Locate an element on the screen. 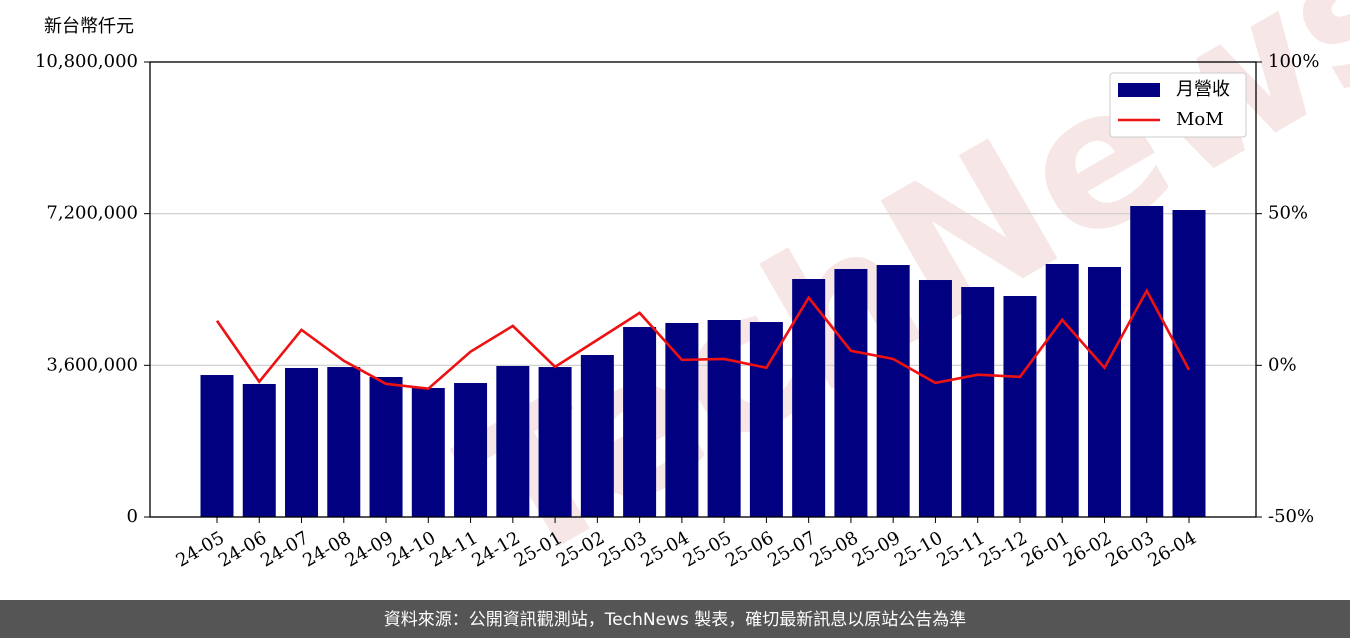 The image size is (1350, 638). legend-label: MoM is located at coordinates (1200, 119).